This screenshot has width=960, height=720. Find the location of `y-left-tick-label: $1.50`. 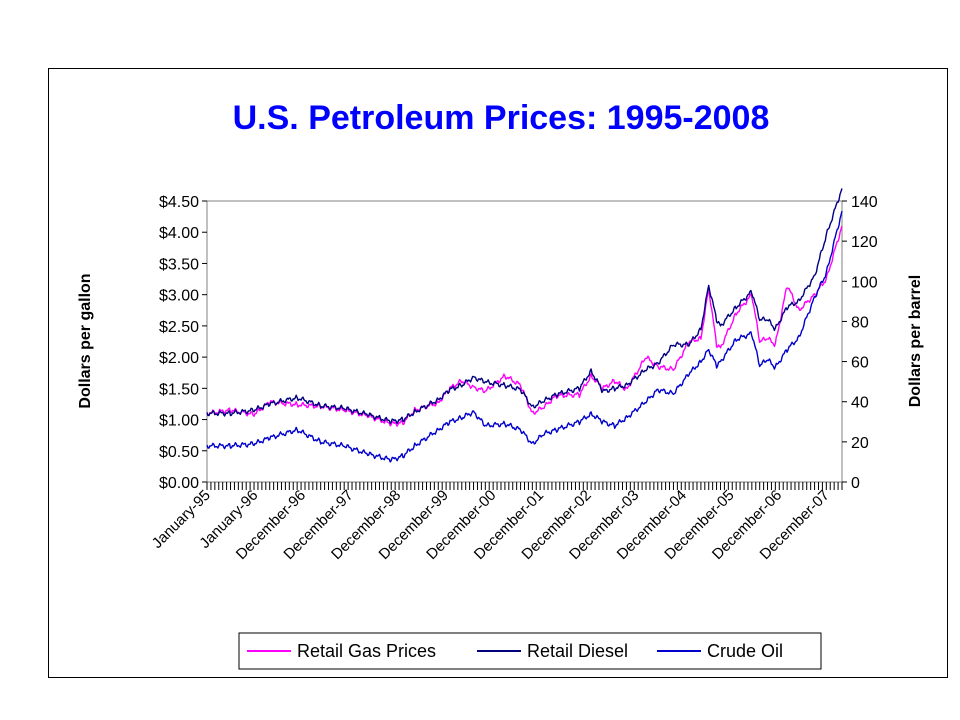

y-left-tick-label: $1.50 is located at coordinates (179, 389).